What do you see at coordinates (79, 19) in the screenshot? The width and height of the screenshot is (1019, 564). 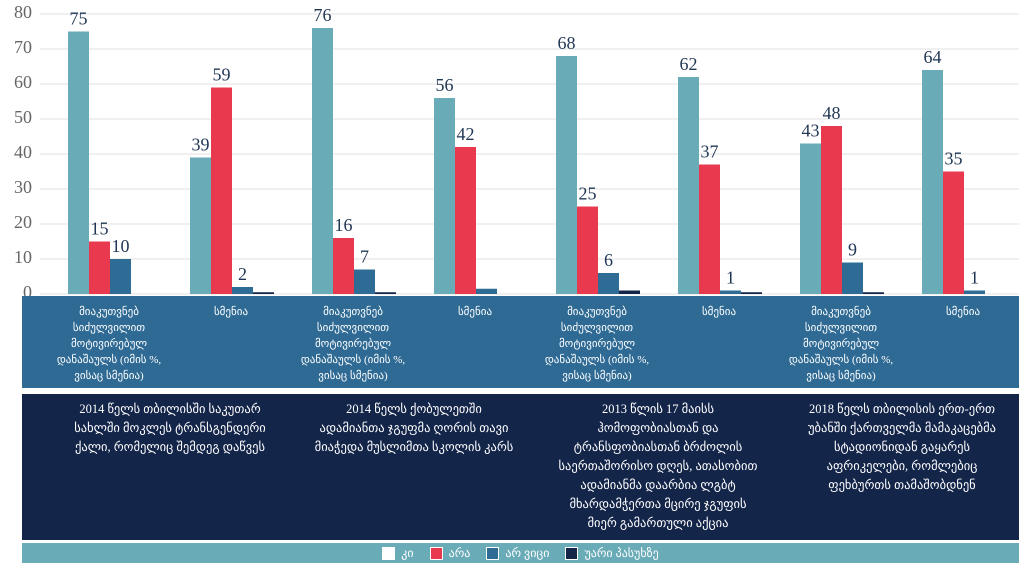 I see `data-label: 75` at bounding box center [79, 19].